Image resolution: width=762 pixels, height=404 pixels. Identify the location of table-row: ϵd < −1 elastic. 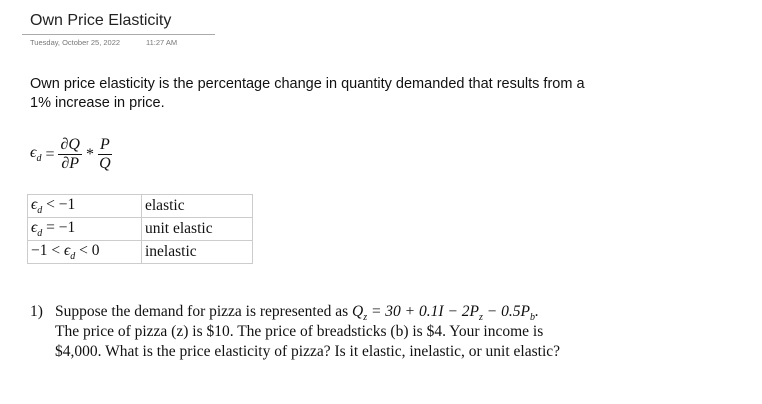
(140, 206).